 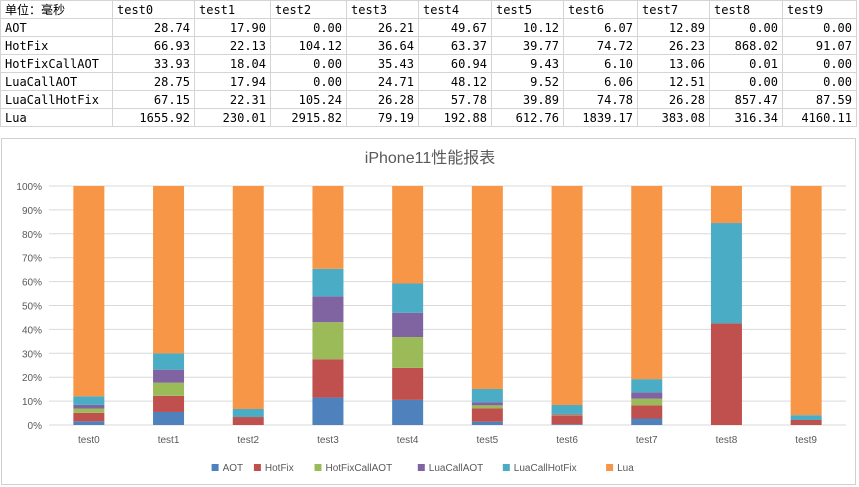 What do you see at coordinates (819, 9) in the screenshot?
I see `column-header-test9: test9` at bounding box center [819, 9].